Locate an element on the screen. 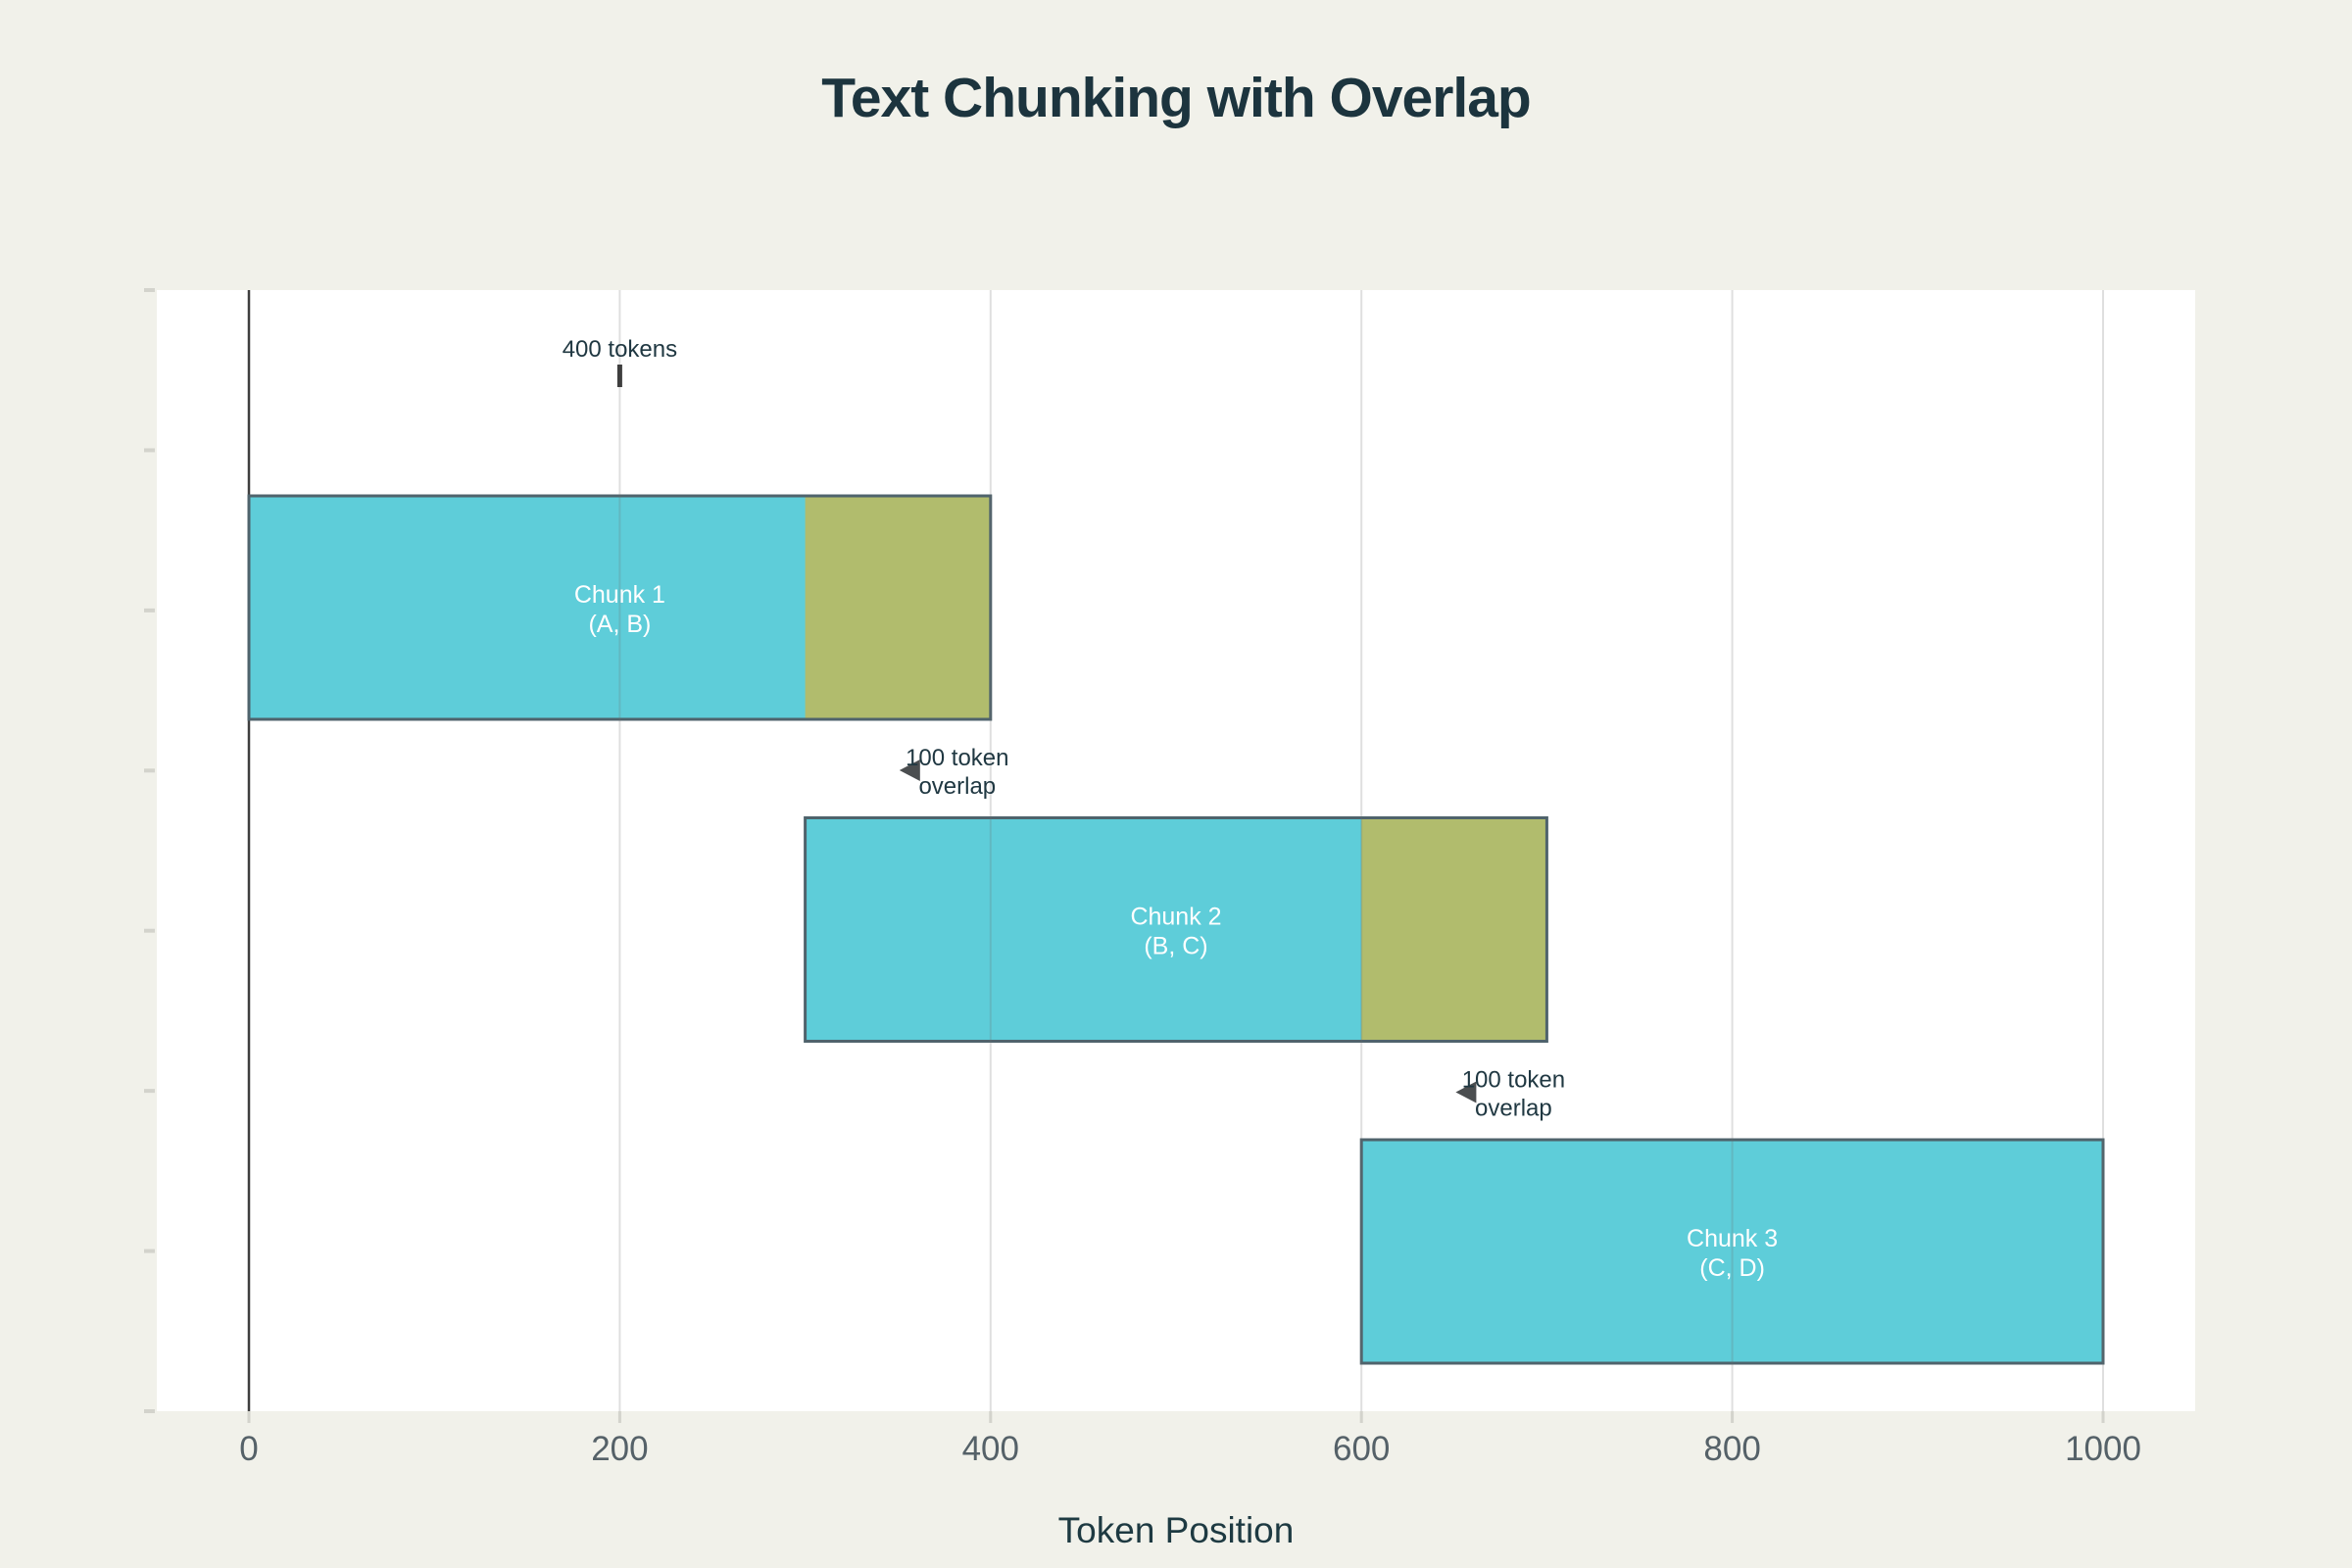 The image size is (2352, 1568). x-tick-label-200: 200 is located at coordinates (619, 1449).